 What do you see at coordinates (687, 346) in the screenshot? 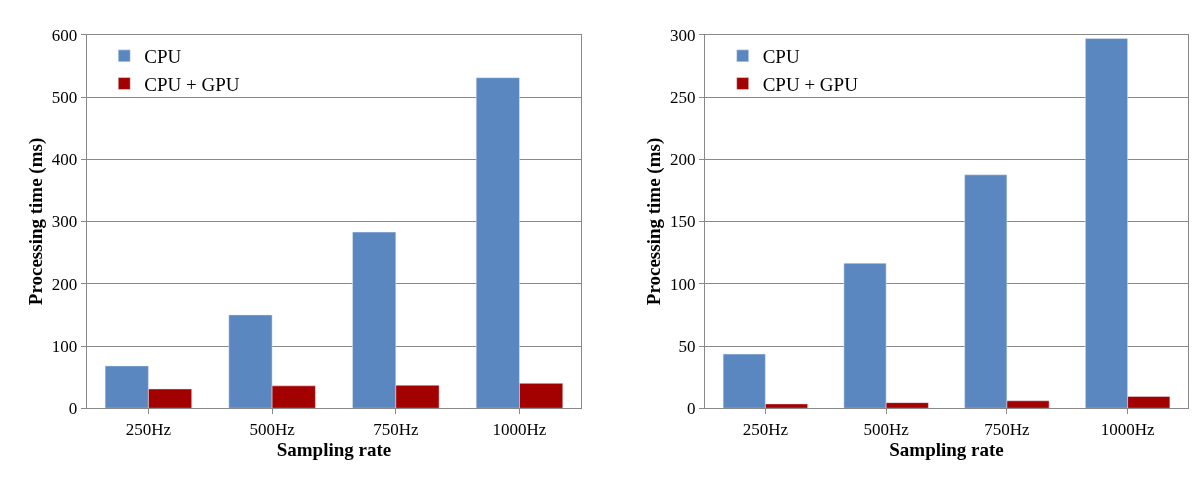
I see `y-tick-label: 50` at bounding box center [687, 346].